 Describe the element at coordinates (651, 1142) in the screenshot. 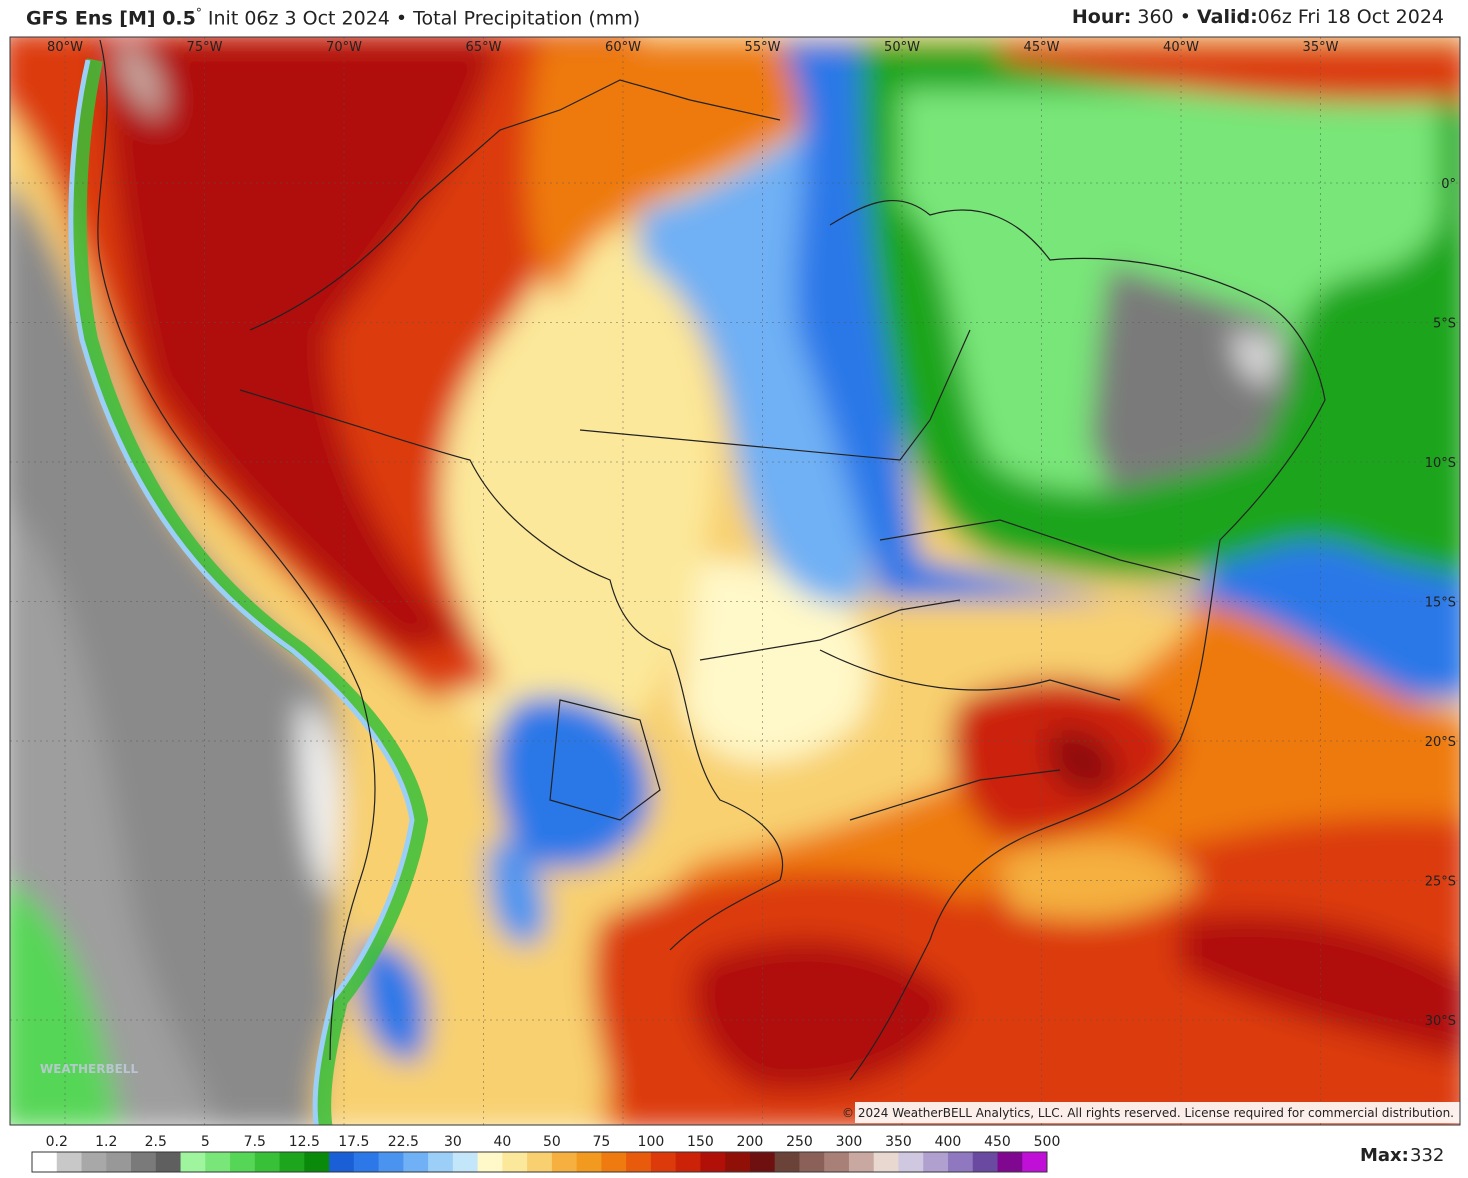

I see `colorbar-label: 100` at that location.